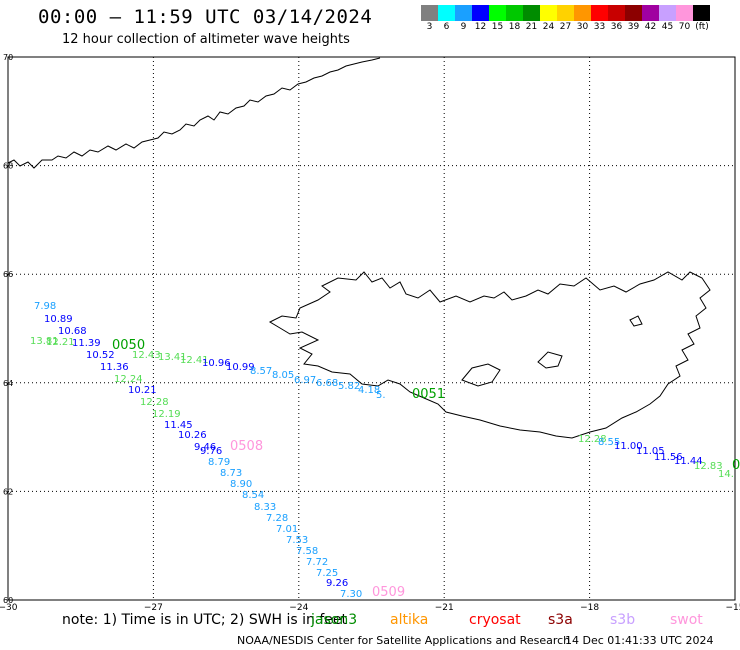 This screenshot has width=740, height=650. I want to click on colorbar-tick-label: 45, so click(667, 27).